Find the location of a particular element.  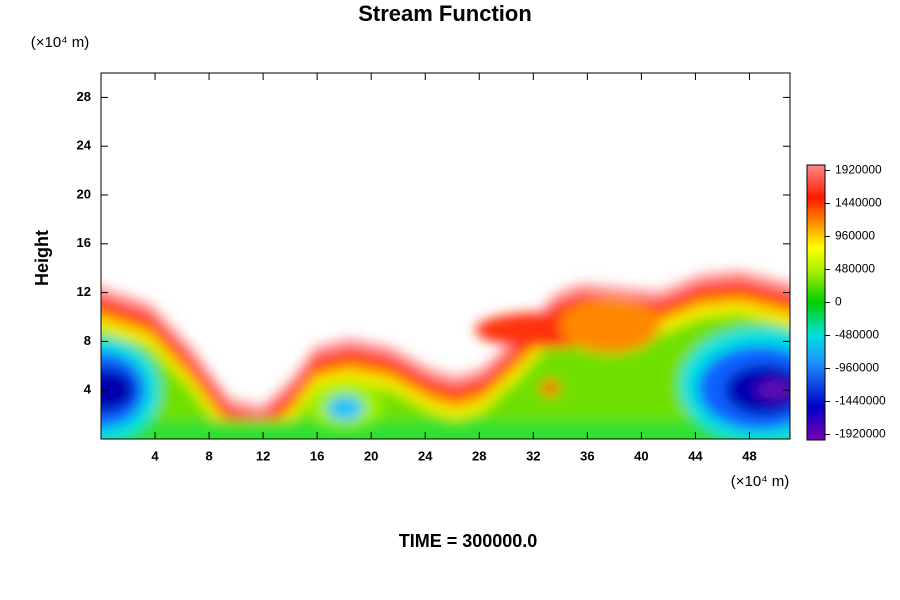

x-tick-label: 44 is located at coordinates (695, 455).